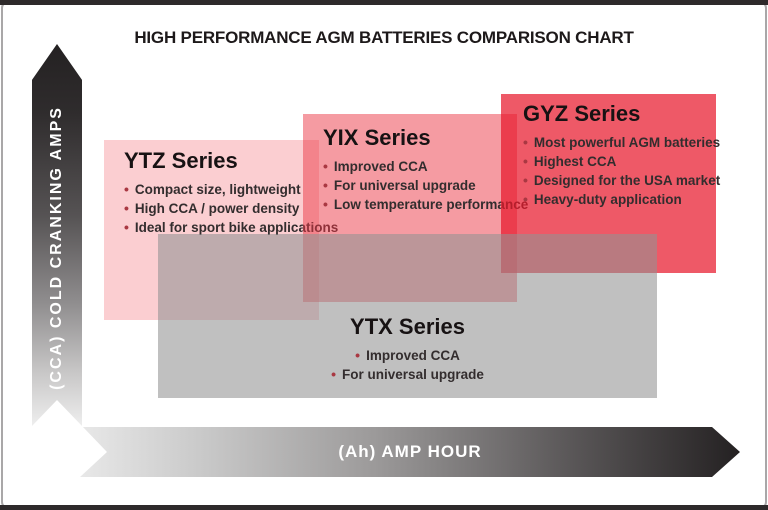  I want to click on top-black-strip, so click(384, 2).